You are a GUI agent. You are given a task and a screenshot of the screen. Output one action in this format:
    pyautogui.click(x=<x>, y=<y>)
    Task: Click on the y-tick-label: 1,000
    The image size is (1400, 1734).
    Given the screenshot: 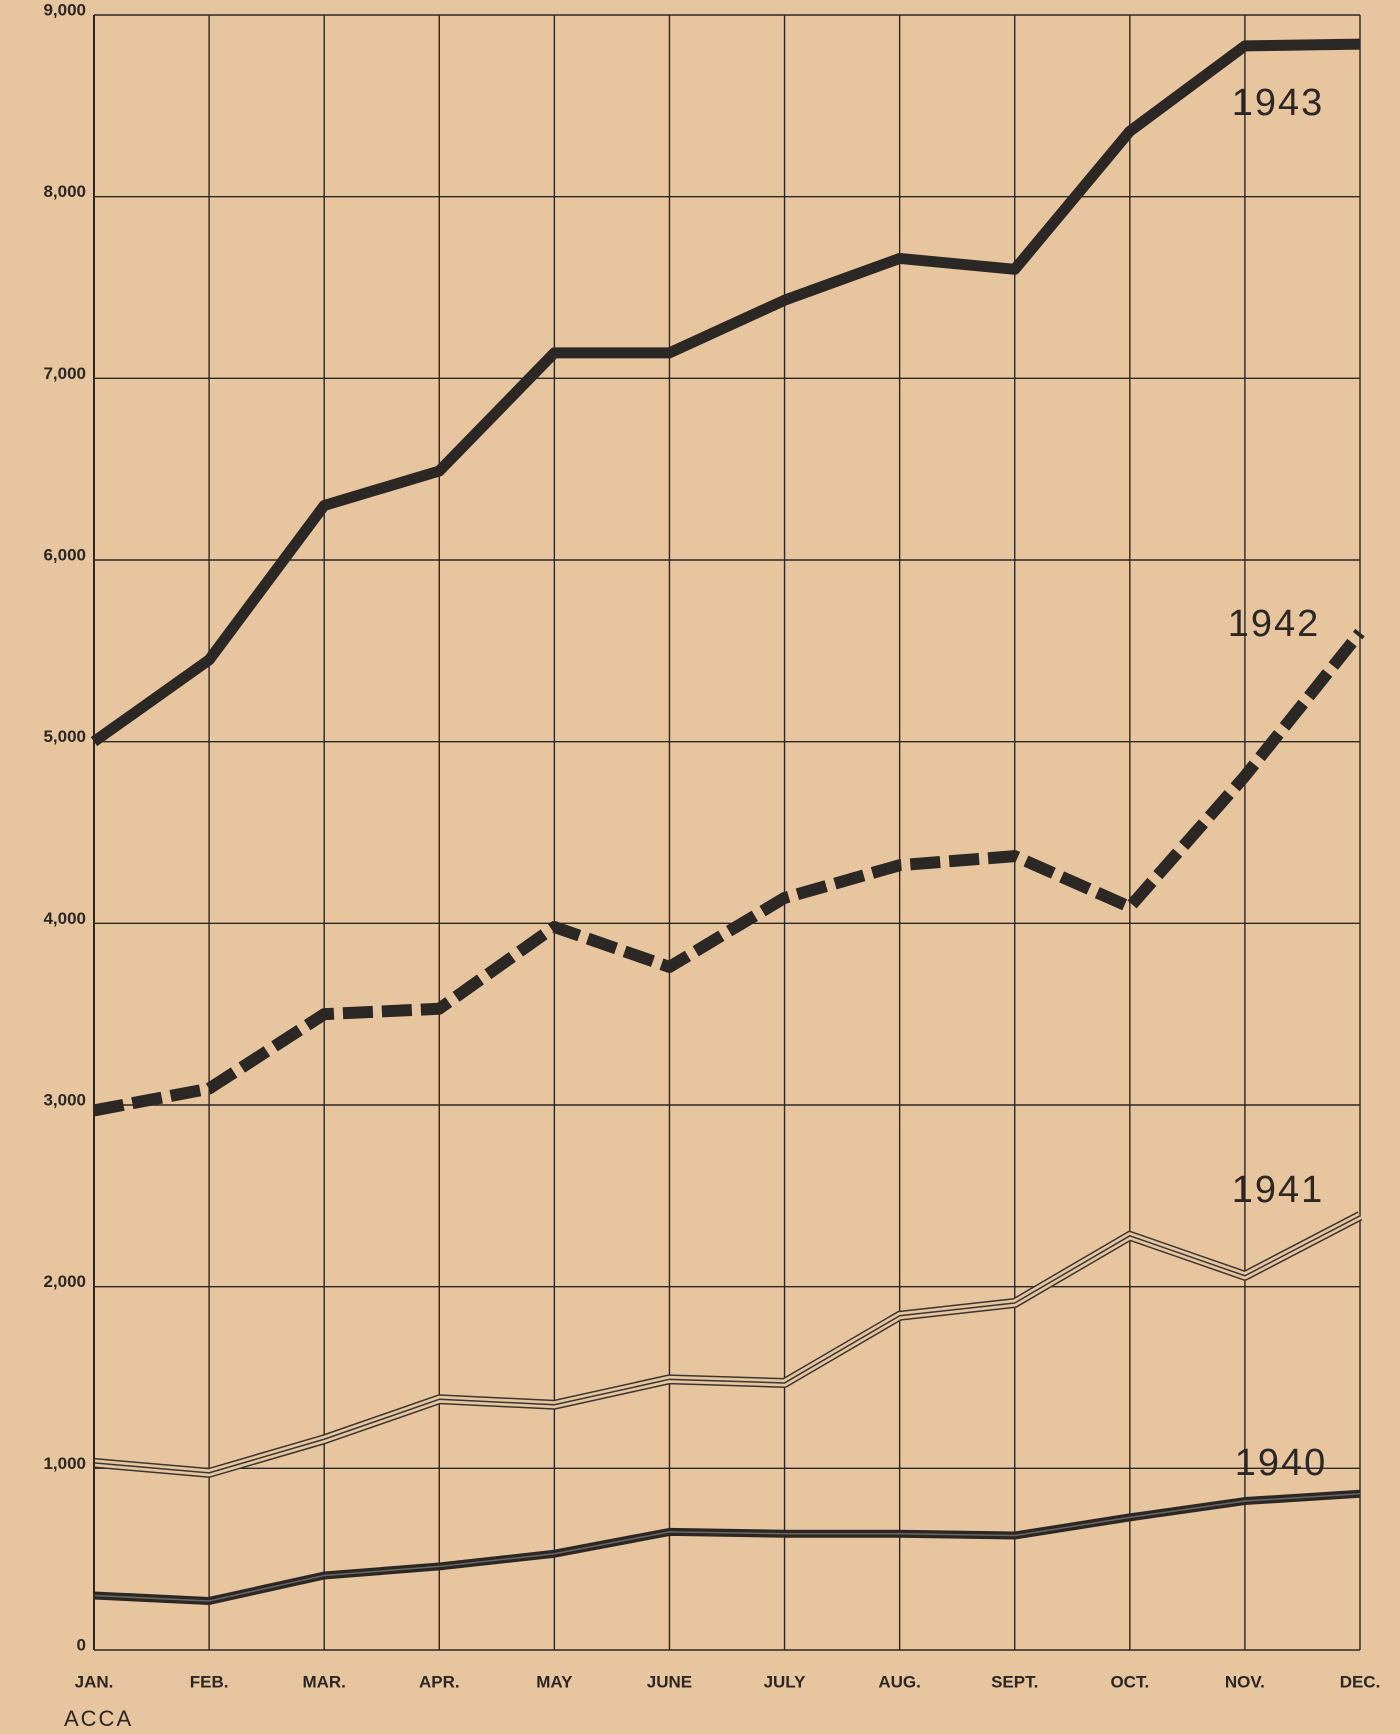 What is the action you would take?
    pyautogui.click(x=64, y=1463)
    